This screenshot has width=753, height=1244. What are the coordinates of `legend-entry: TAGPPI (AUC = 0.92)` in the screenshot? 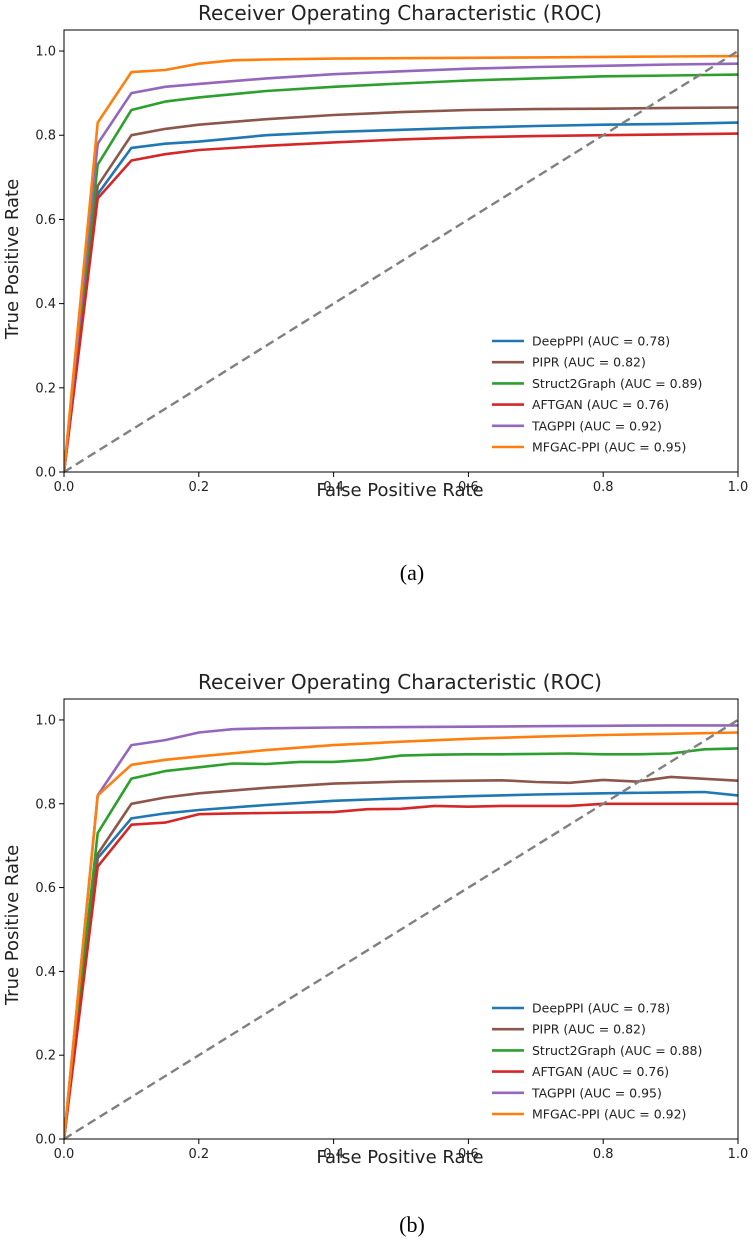 It's located at (596, 425).